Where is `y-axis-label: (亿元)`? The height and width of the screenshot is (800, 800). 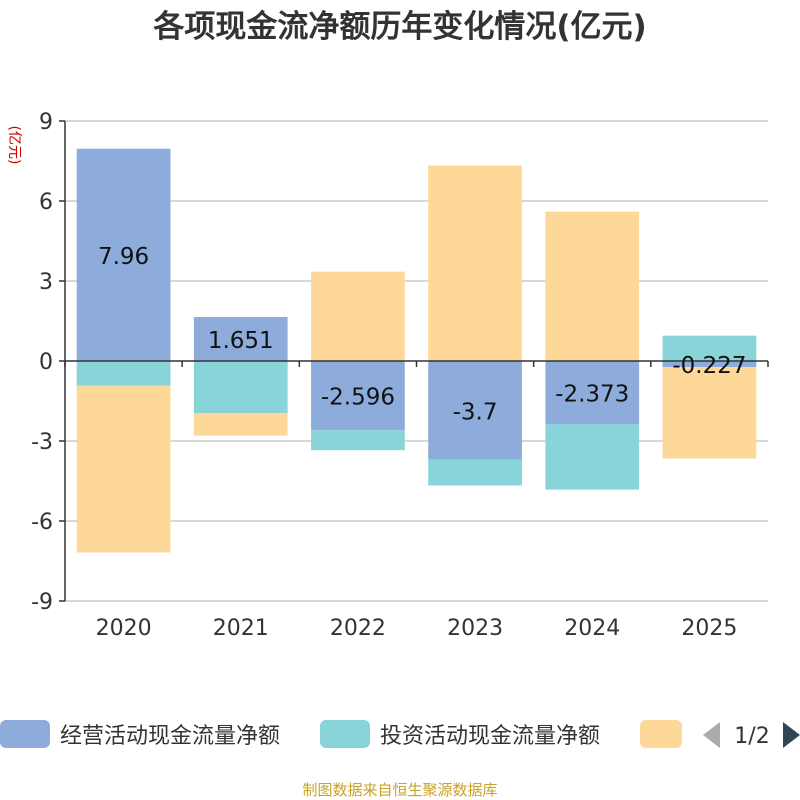 y-axis-label: (亿元) is located at coordinates (14, 145).